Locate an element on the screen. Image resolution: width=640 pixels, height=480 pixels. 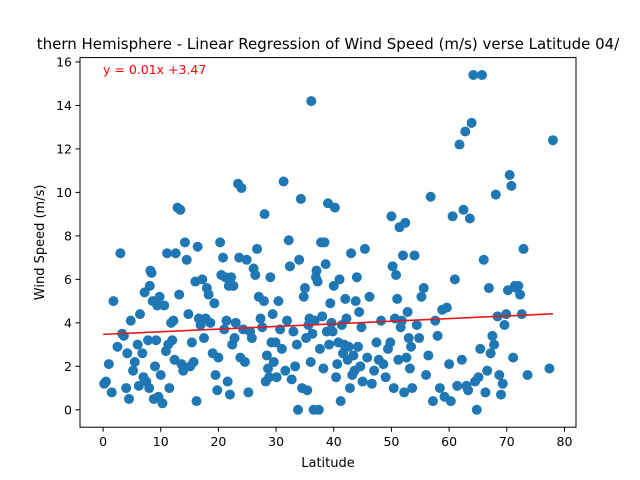
y-tick-label: 12 is located at coordinates (64, 148).